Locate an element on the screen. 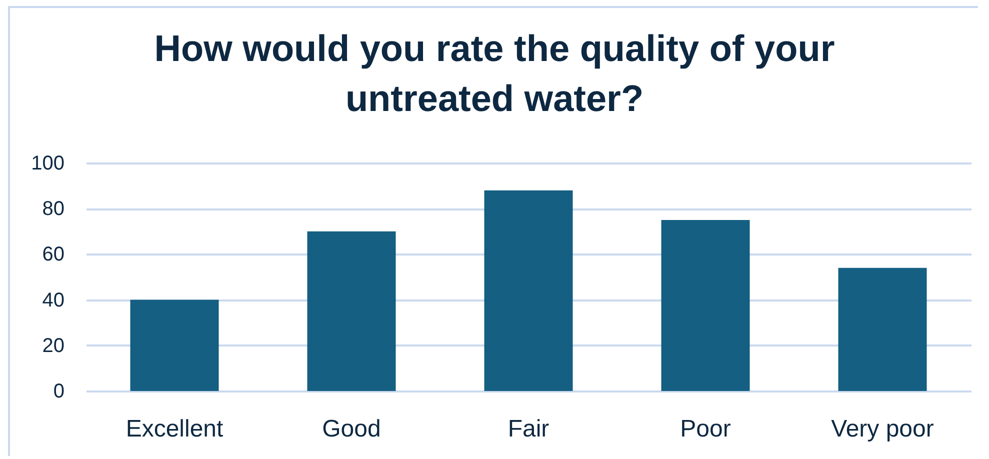 Image resolution: width=989 pixels, height=459 pixels. y-tick-label: 20 is located at coordinates (53, 345).